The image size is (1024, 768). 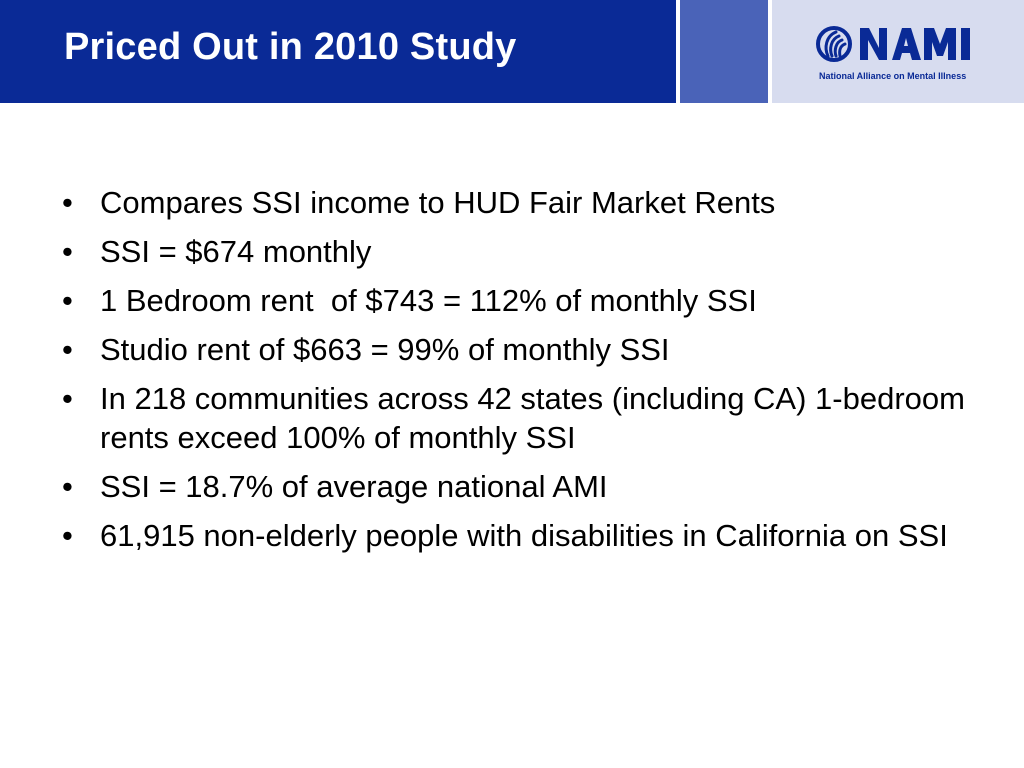 What do you see at coordinates (385, 349) in the screenshot?
I see `bullet-text: Studio rent of $663 = 99% of monthly SSI` at bounding box center [385, 349].